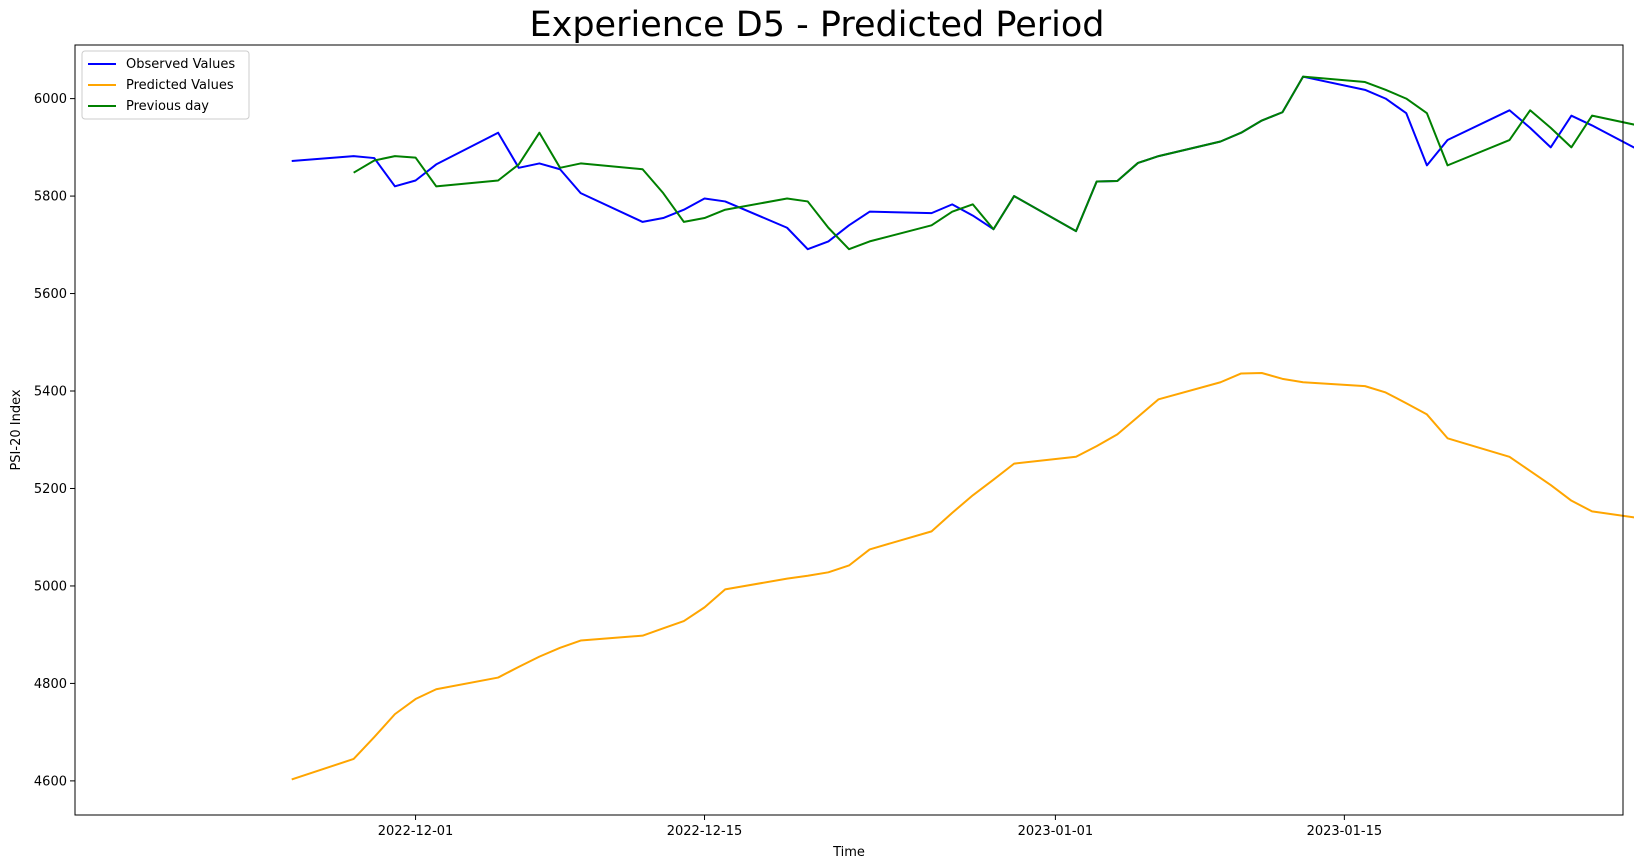 This screenshot has height=868, width=1634. Describe the element at coordinates (50, 684) in the screenshot. I see `y-tick-label: 4800` at that location.